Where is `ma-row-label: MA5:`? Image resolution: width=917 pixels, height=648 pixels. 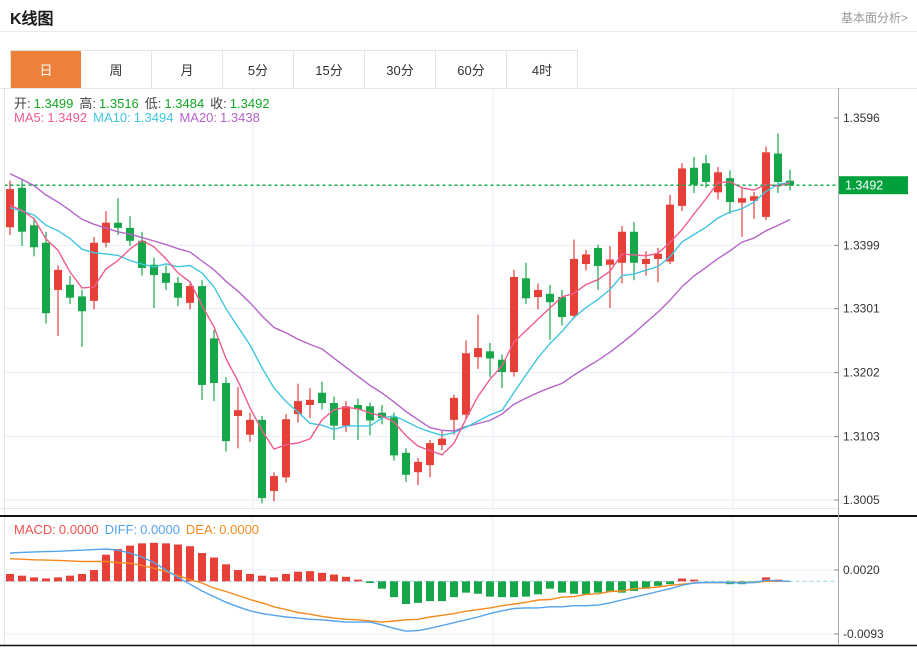
ma-row-label: MA5: is located at coordinates (29, 117).